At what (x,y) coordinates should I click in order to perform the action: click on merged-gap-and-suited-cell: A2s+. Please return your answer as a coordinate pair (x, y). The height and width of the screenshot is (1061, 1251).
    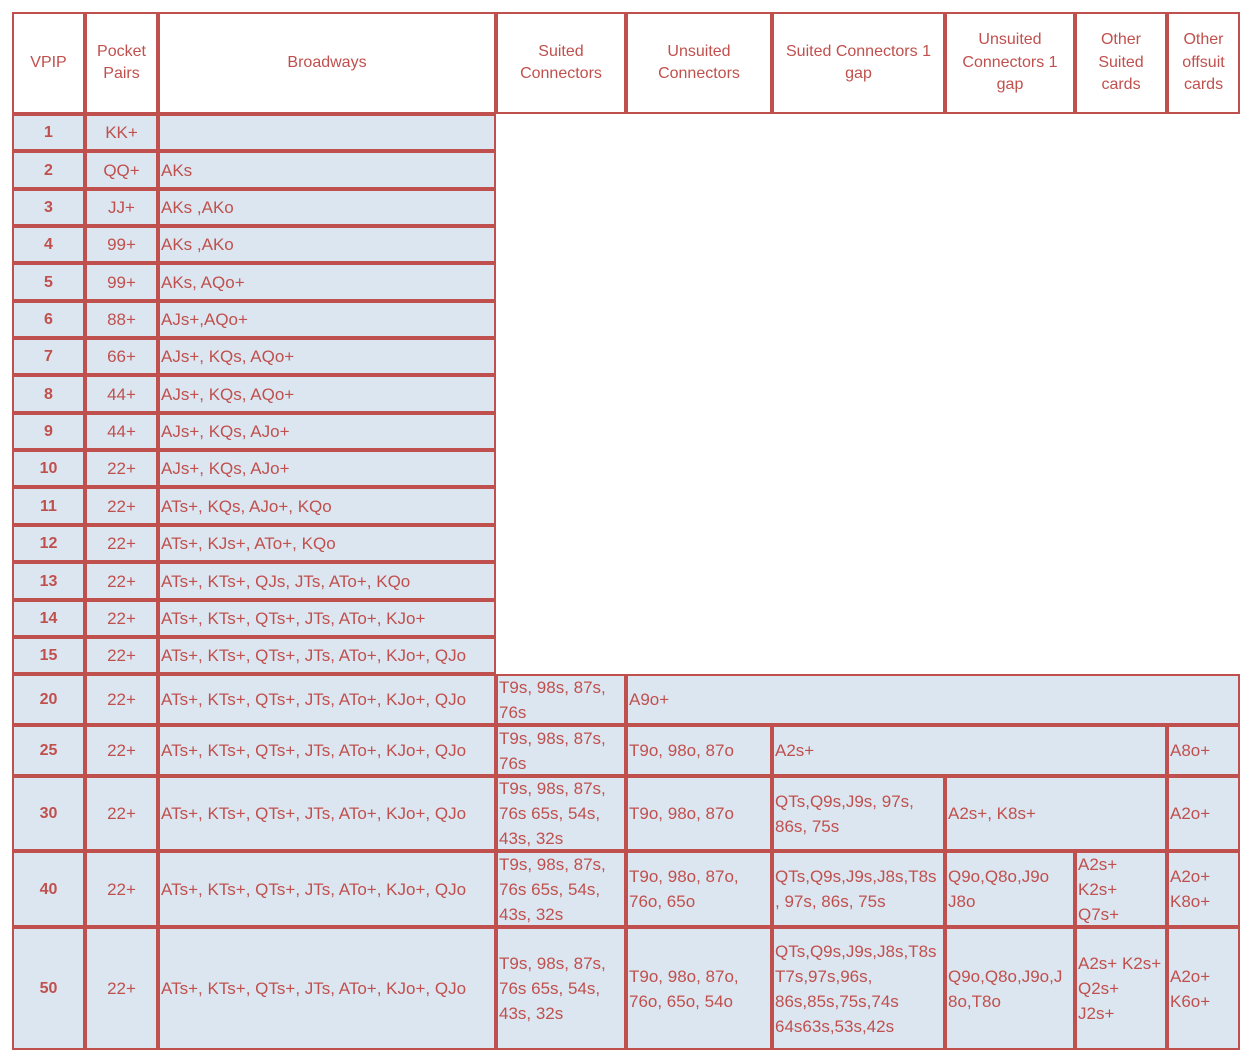
    Looking at the image, I should click on (969, 750).